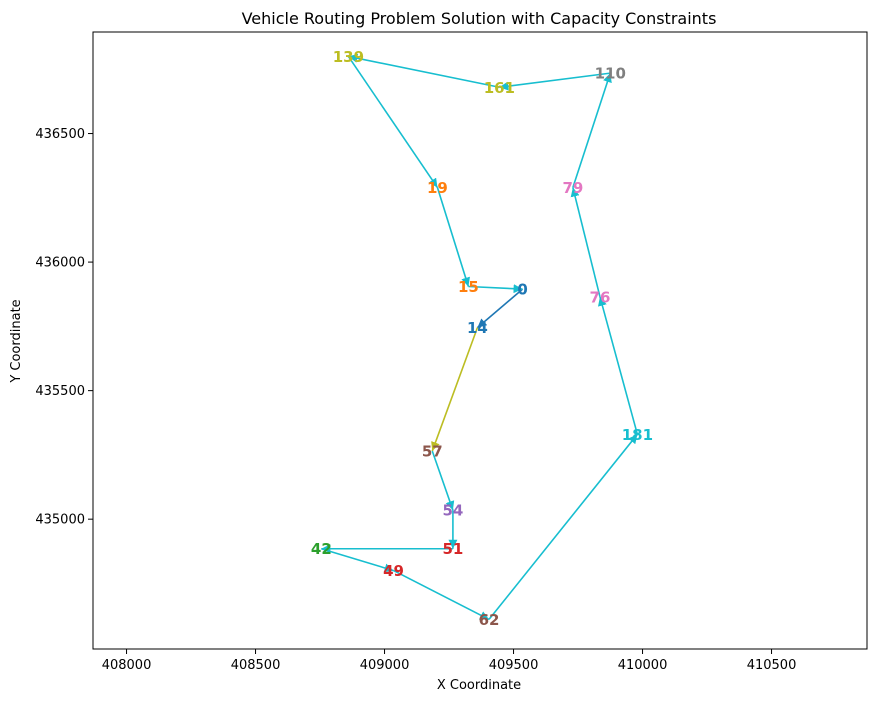  Describe the element at coordinates (321, 549) in the screenshot. I see `node-label-42: 42` at that location.